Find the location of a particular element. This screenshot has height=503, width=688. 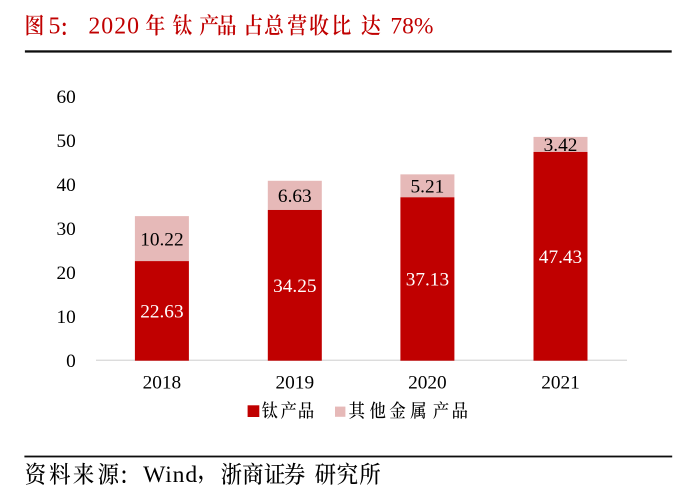

svg-text: 40 is located at coordinates (66, 185).